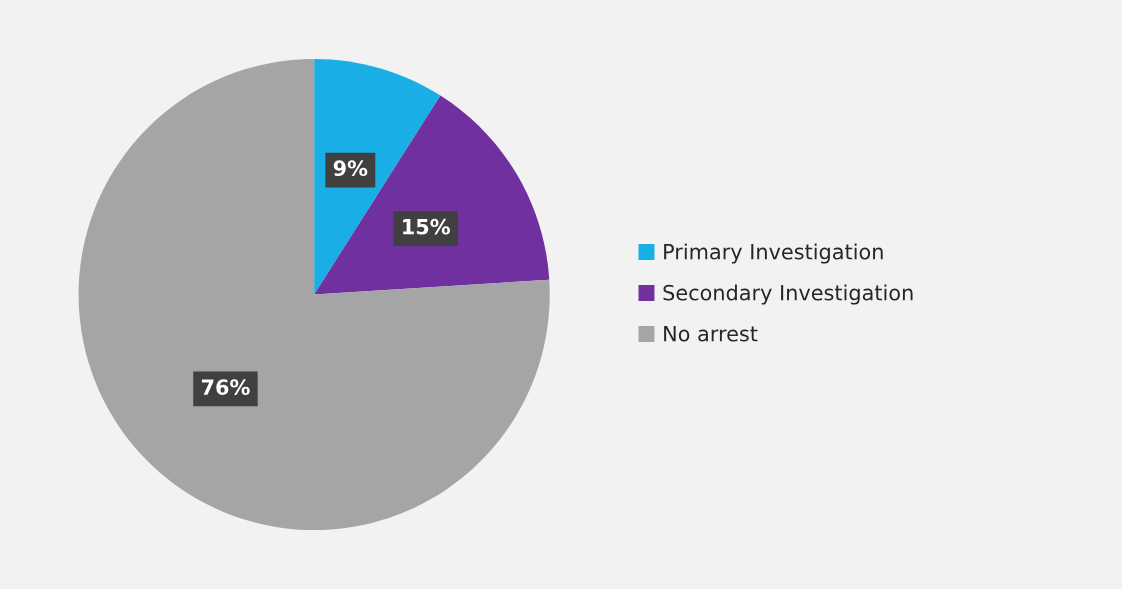 Image resolution: width=1122 pixels, height=589 pixels. Describe the element at coordinates (225, 387) in the screenshot. I see `data-label: 76%` at that location.